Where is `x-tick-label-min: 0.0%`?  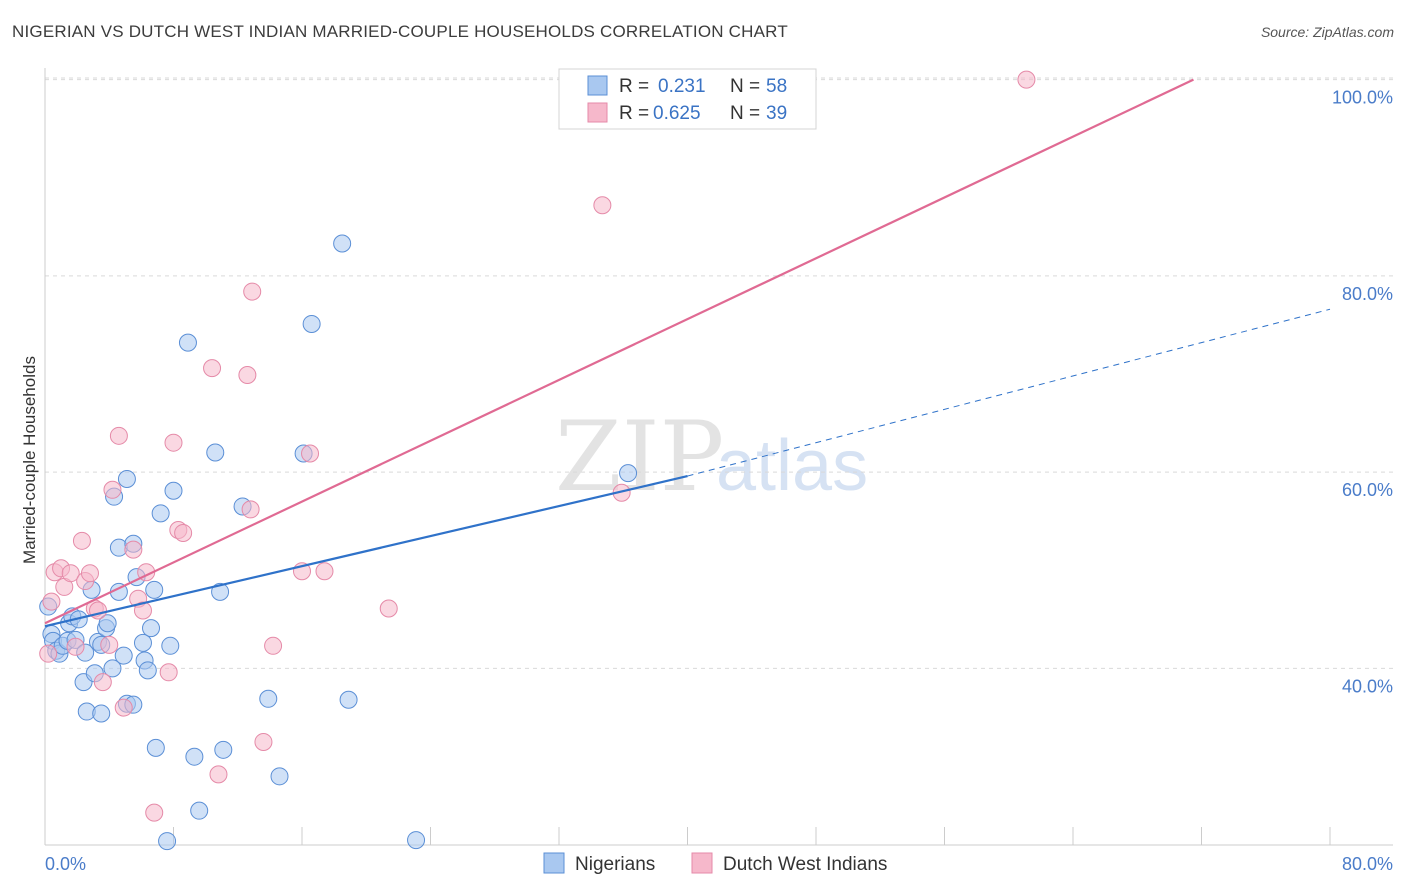 x-tick-label-min: 0.0% is located at coordinates (65, 864).